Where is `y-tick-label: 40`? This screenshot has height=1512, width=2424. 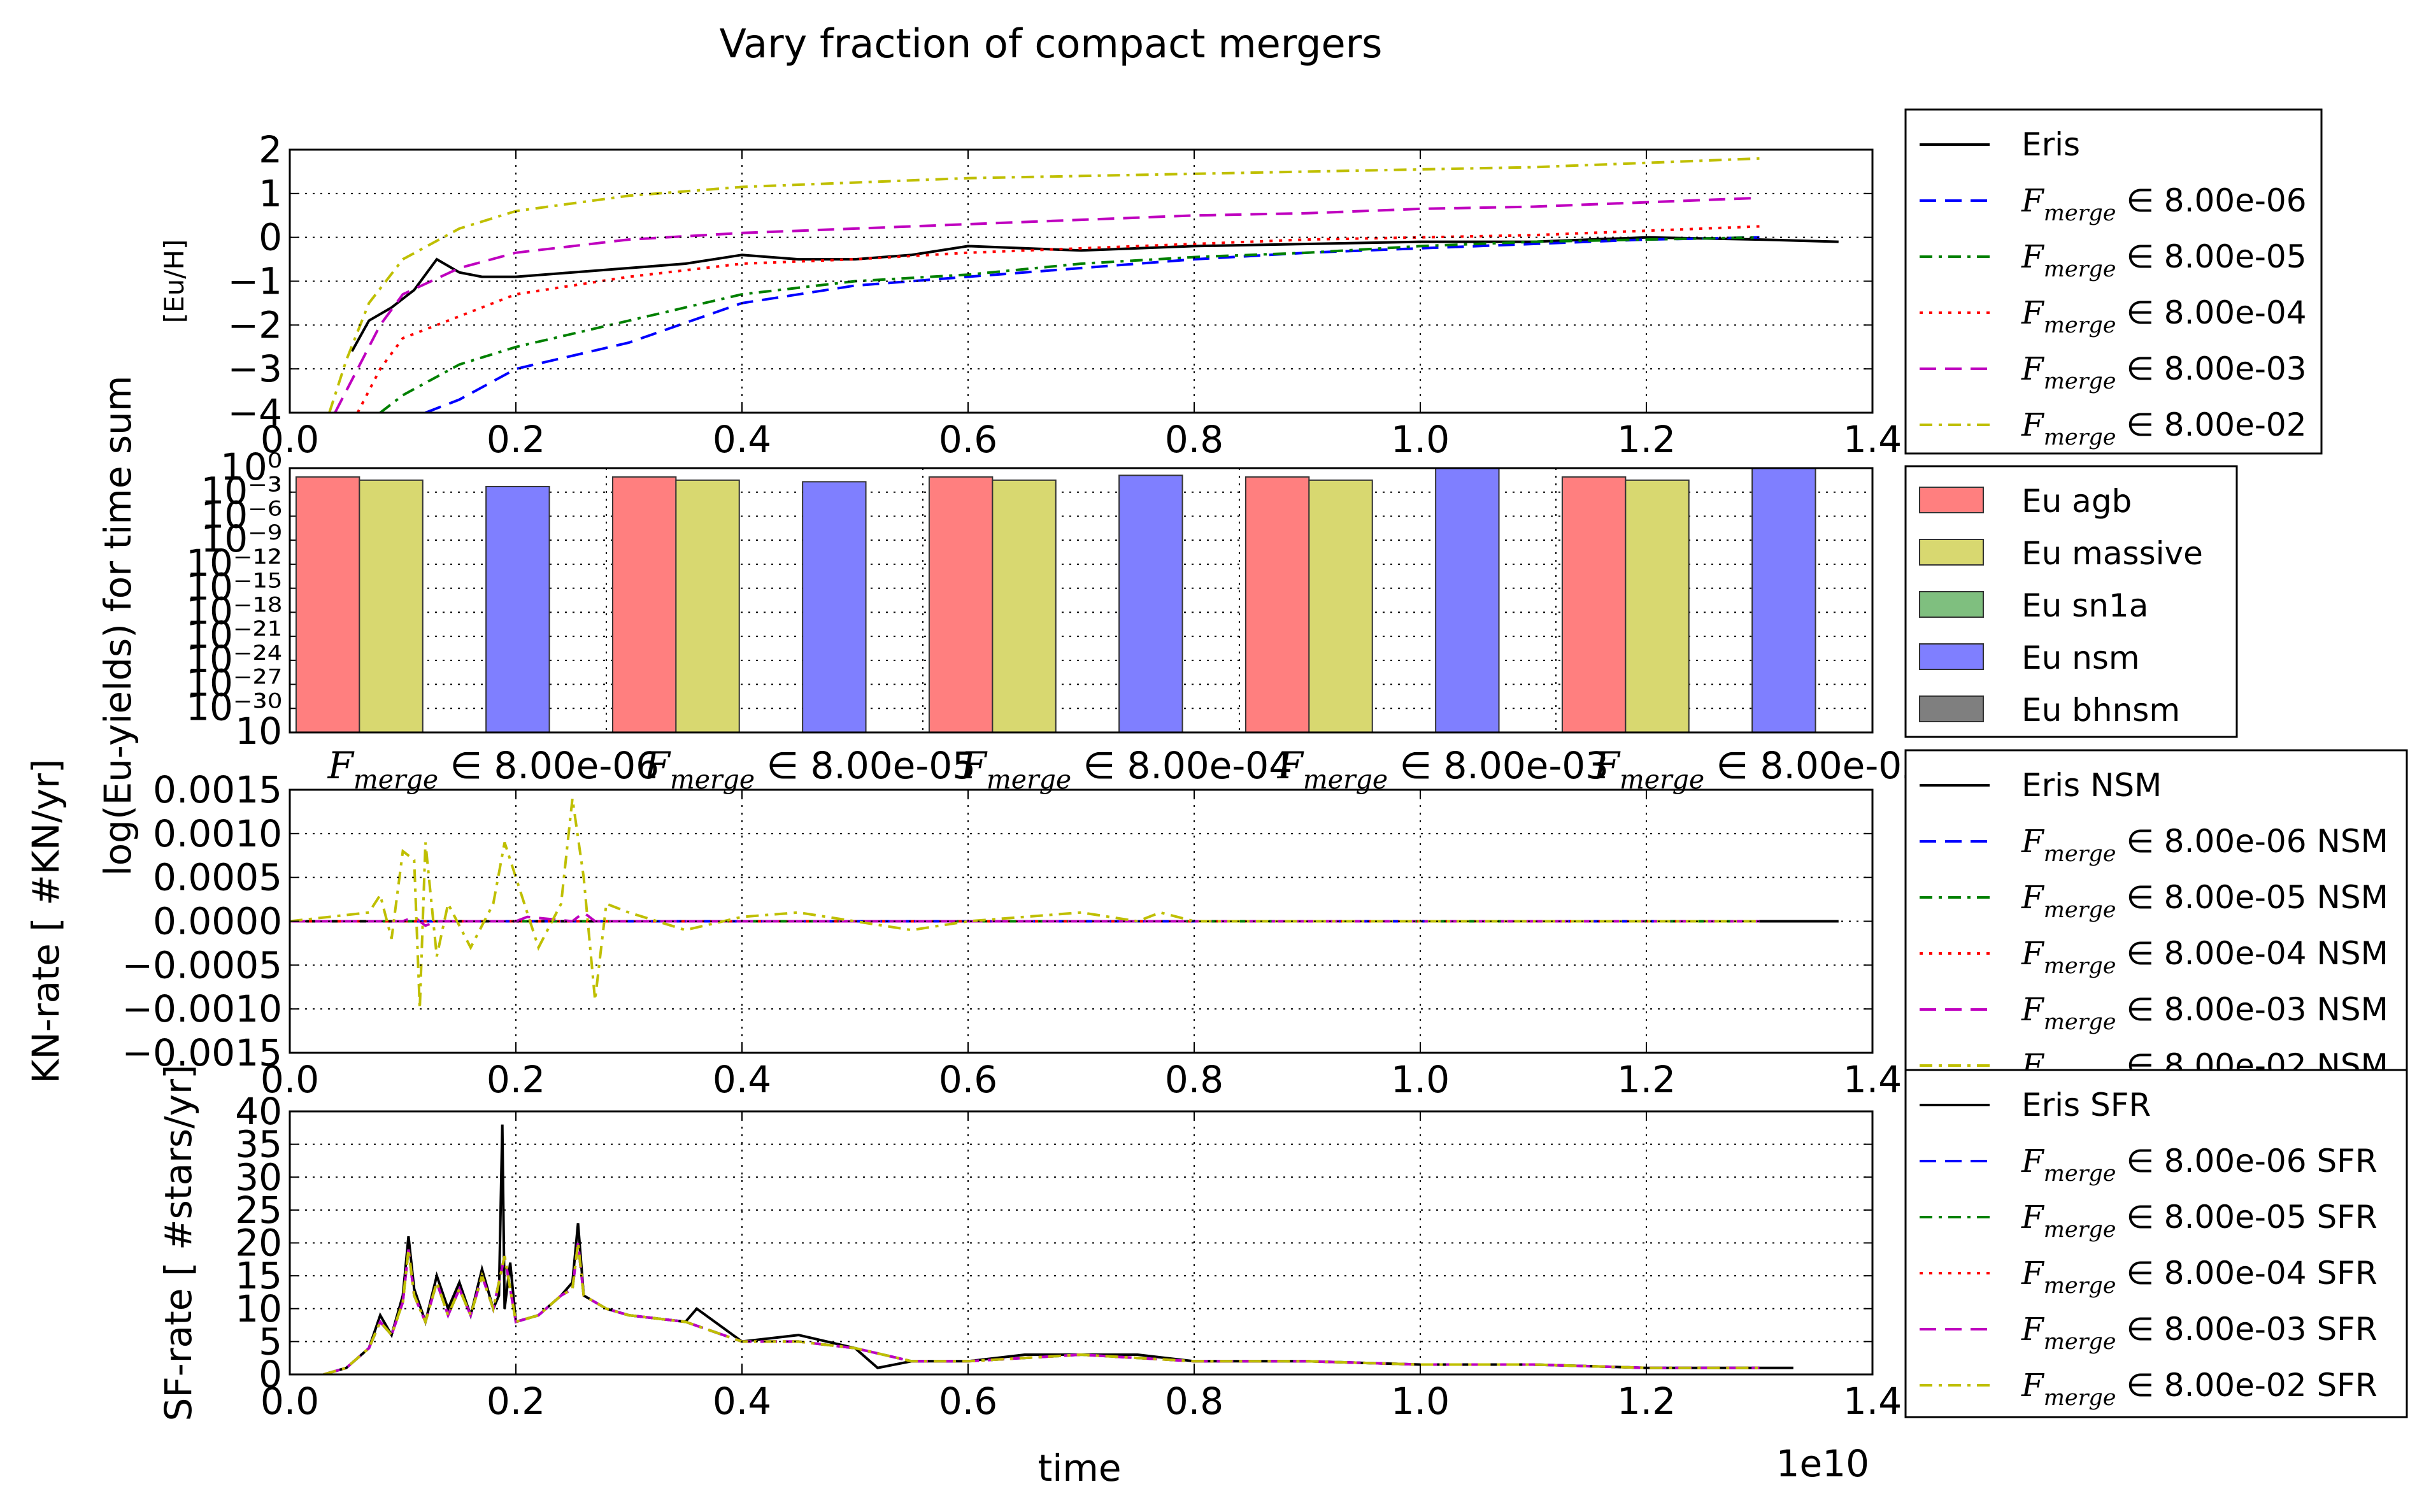 y-tick-label: 40 is located at coordinates (258, 1111).